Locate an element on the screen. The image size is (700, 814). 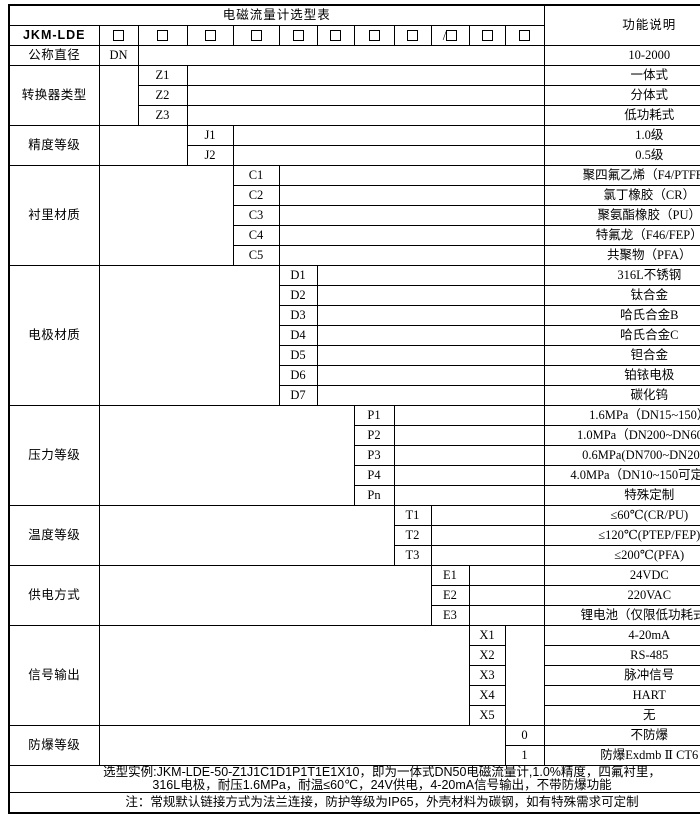
code-cell-ex0: 0 is located at coordinates (524, 735).